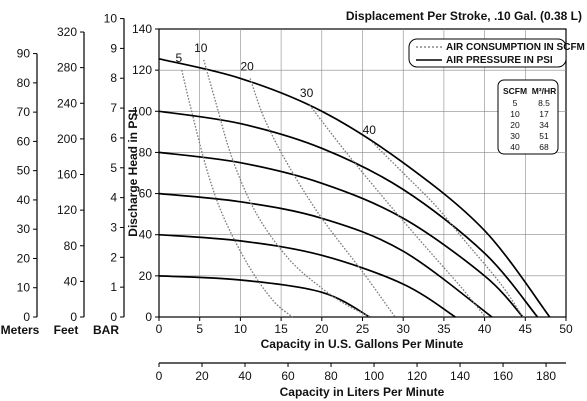 The image size is (587, 401). Describe the element at coordinates (26, 317) in the screenshot. I see `meters-tick-label-0: 0` at that location.